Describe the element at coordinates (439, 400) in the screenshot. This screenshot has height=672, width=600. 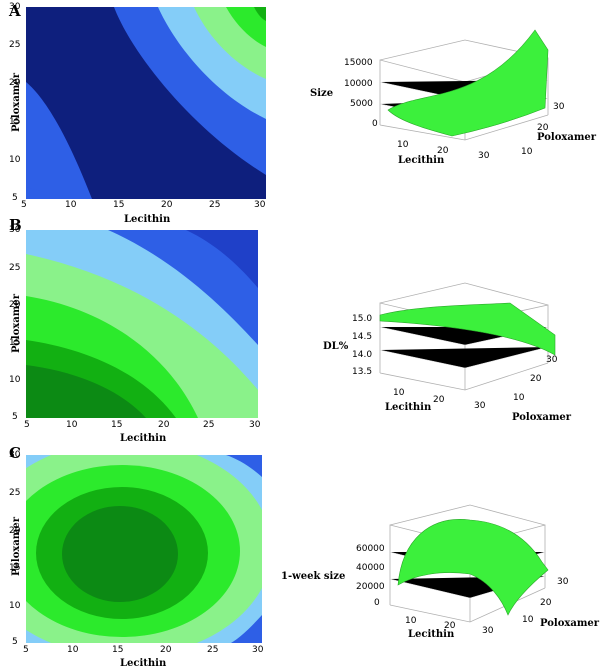
I see `surface-b-xtick: 20` at that location.